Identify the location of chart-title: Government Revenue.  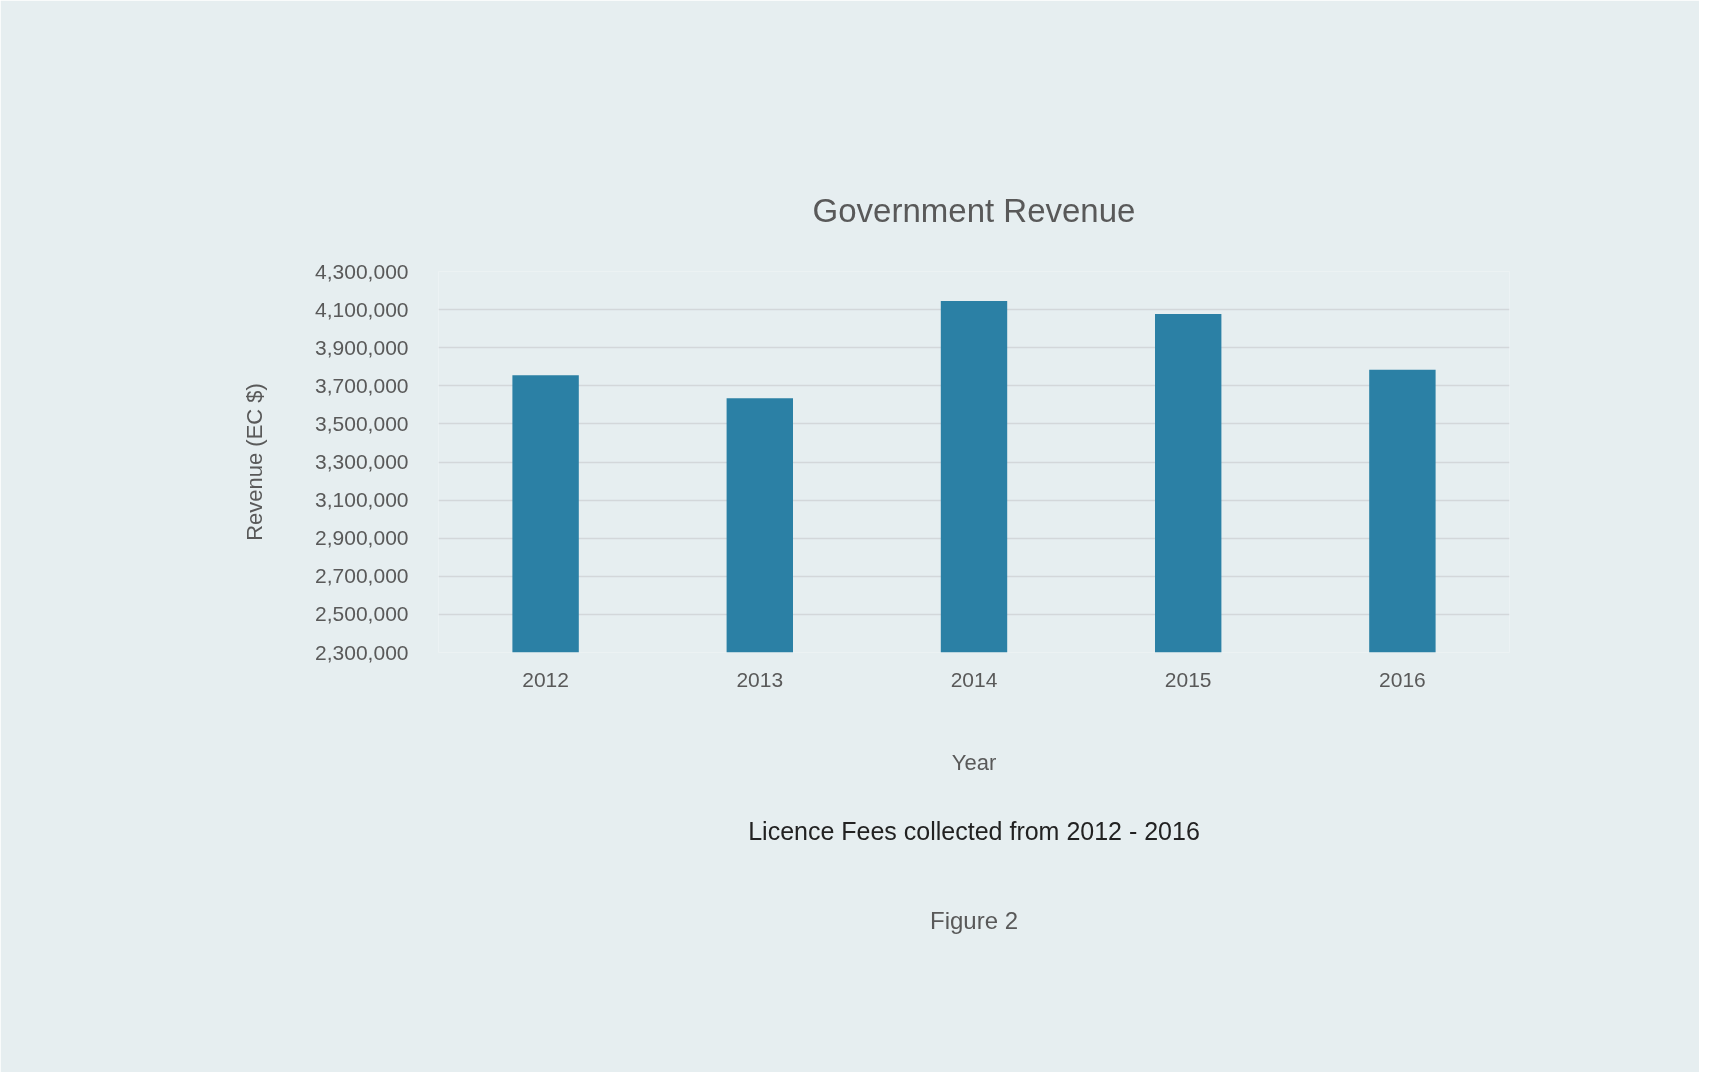
(974, 210).